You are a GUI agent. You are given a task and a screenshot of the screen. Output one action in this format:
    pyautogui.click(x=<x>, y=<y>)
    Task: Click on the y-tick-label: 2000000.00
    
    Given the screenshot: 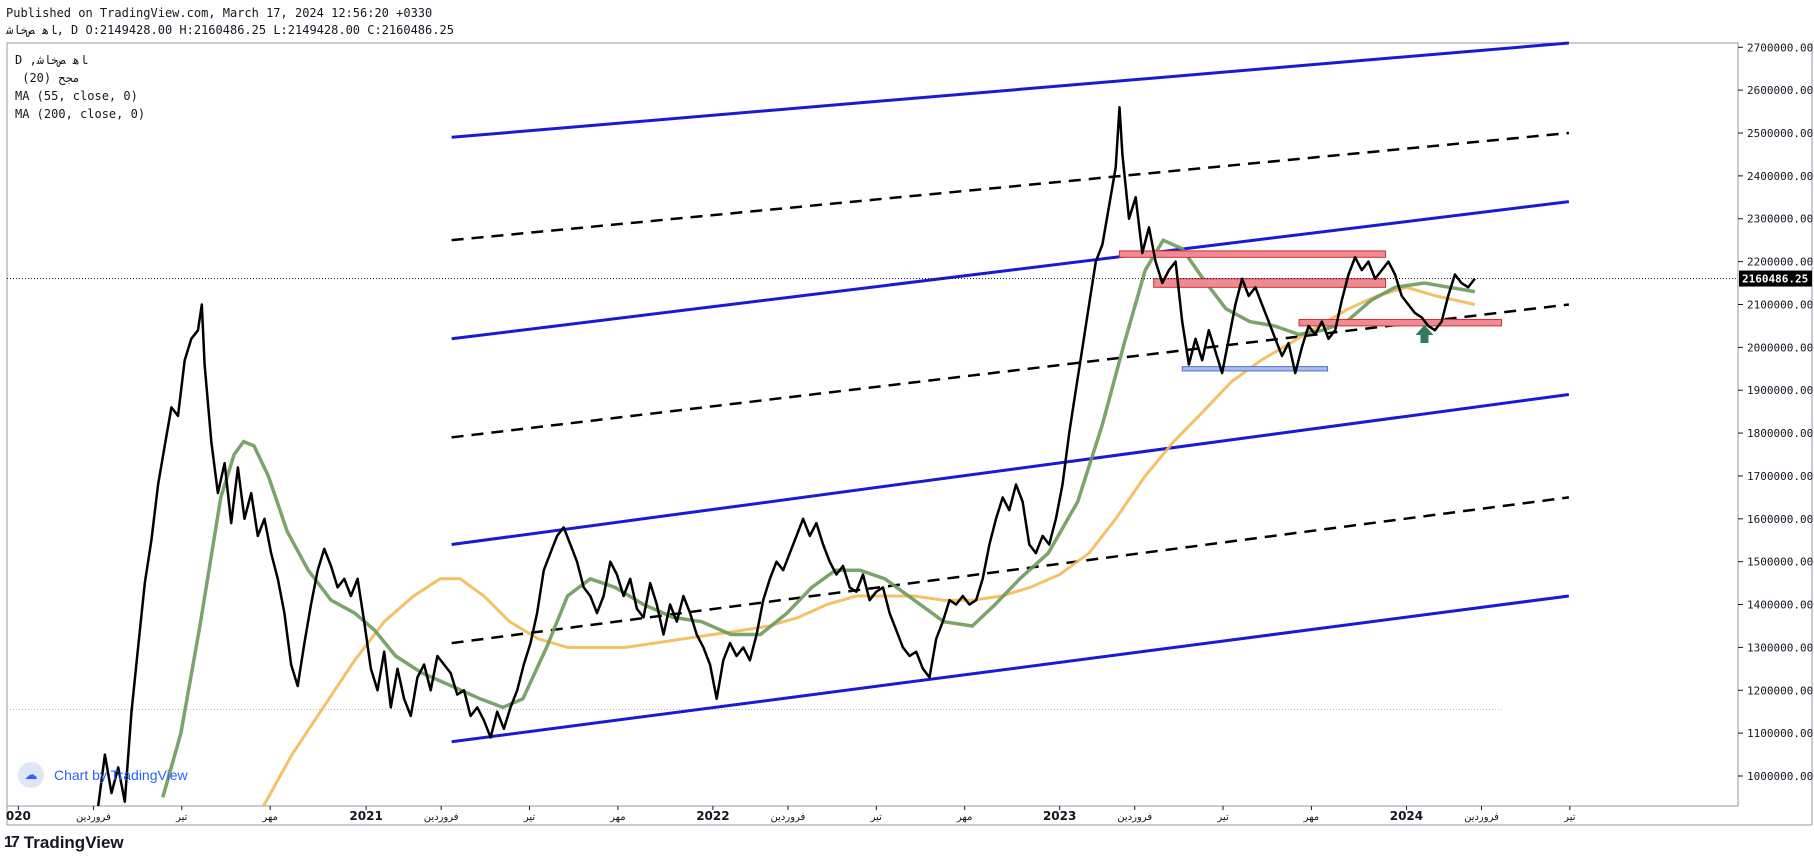 What is the action you would take?
    pyautogui.click(x=1780, y=347)
    